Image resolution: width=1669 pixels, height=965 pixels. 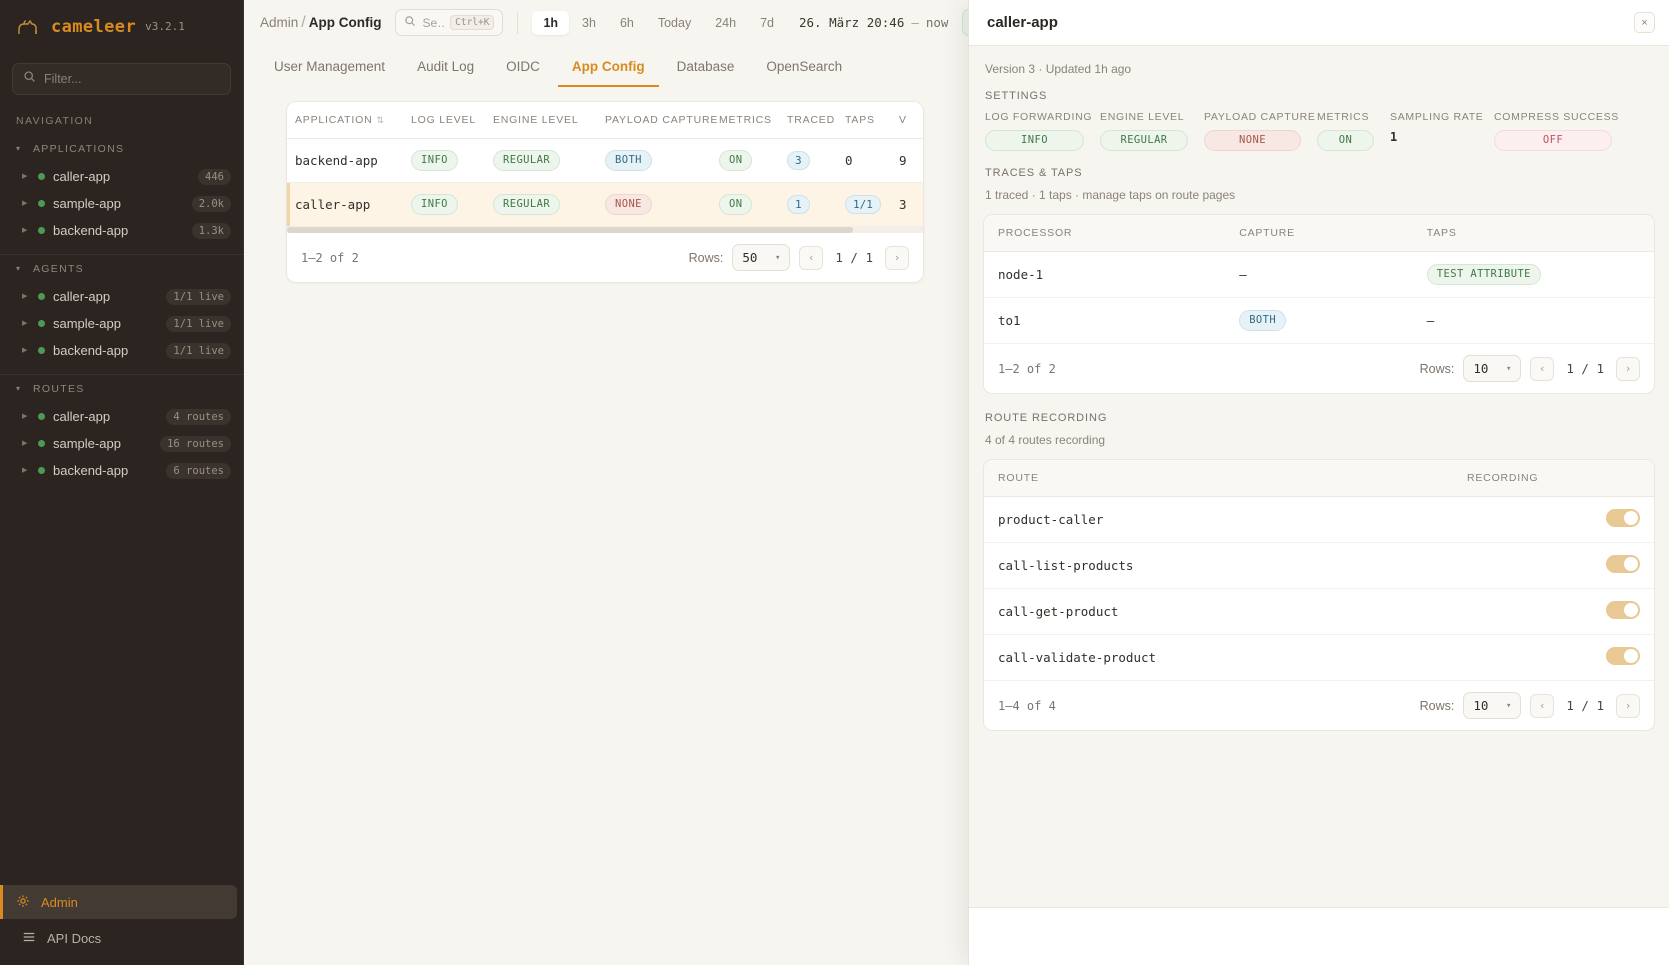 I want to click on search-box: Se… Ctrl+K, so click(x=449, y=22).